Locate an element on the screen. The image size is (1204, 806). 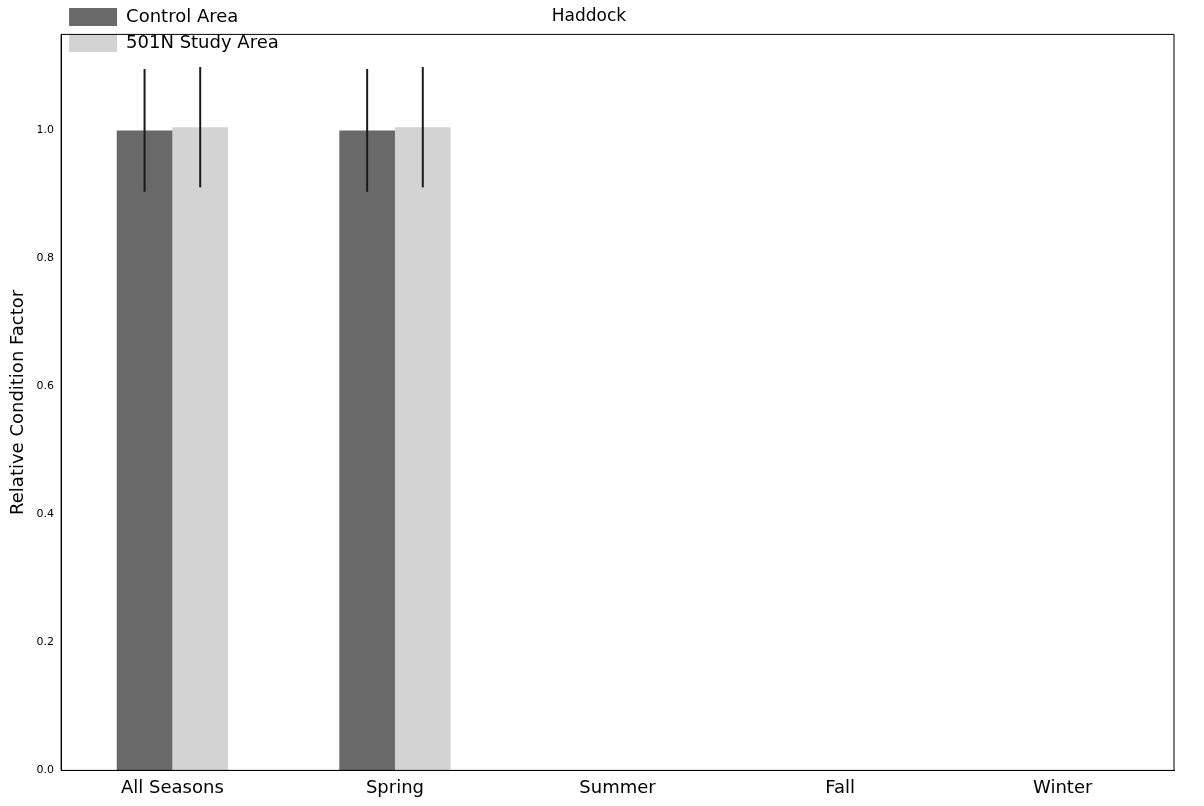
x-tick-label: All Seasons is located at coordinates (172, 786).